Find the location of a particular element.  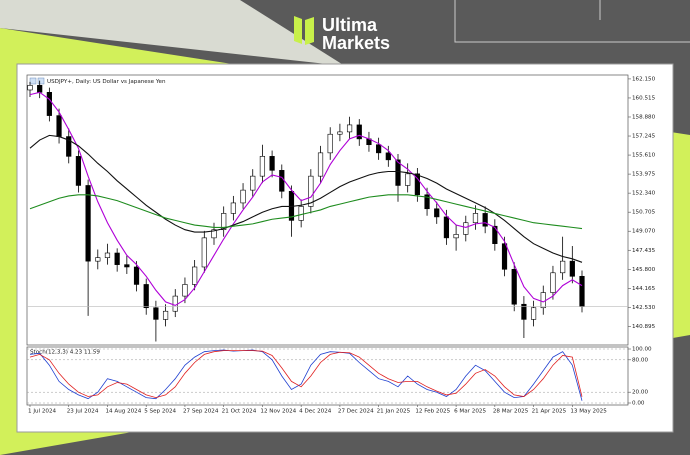

x-tick-label: 6 Mar 2025 is located at coordinates (470, 412).